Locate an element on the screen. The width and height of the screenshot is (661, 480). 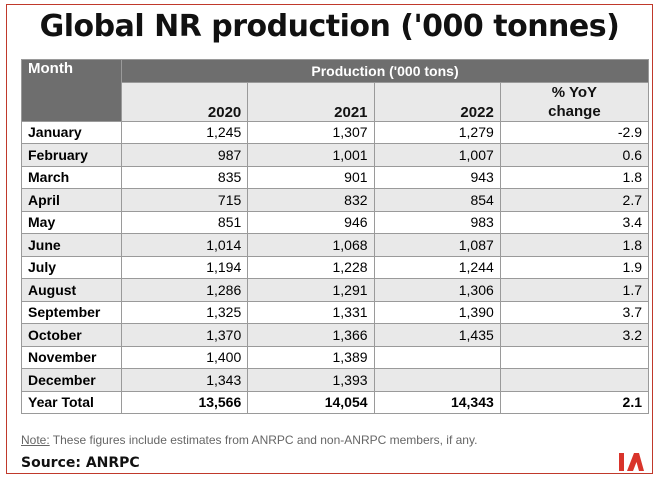
table-row: March 835 901 943 1.8 is located at coordinates (335, 177).